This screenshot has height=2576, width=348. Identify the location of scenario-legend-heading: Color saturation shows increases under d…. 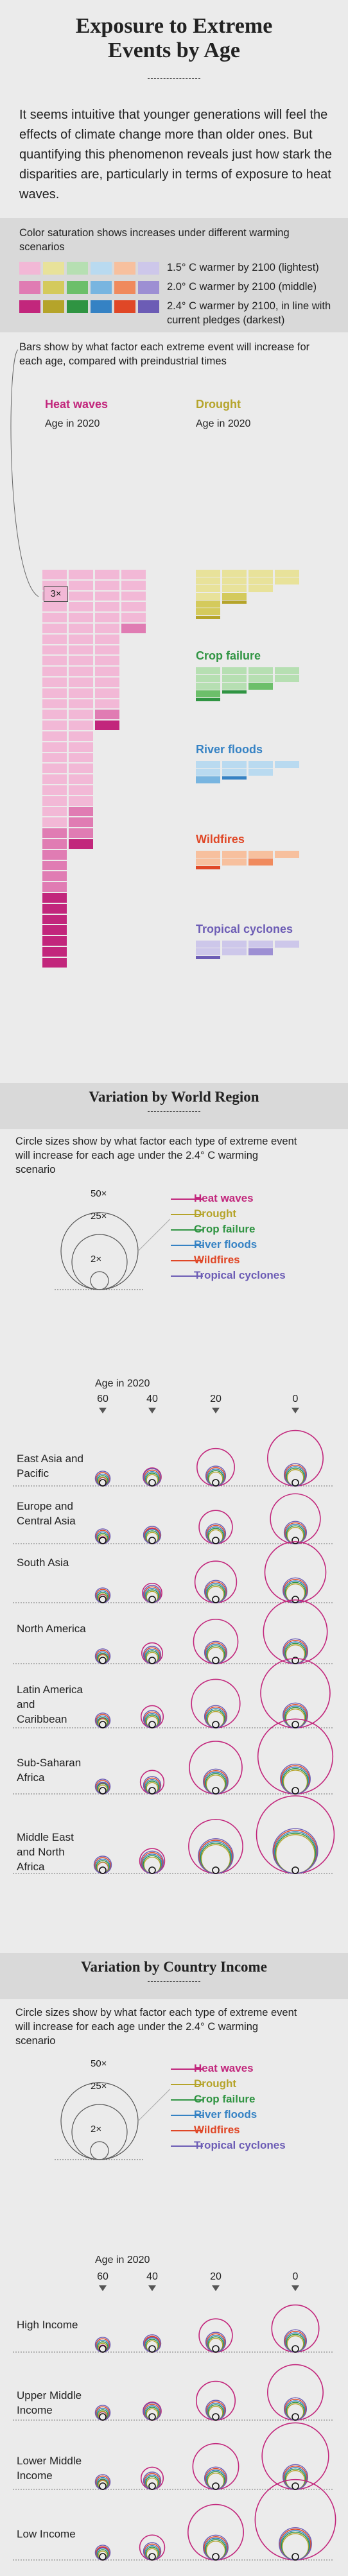
(154, 240).